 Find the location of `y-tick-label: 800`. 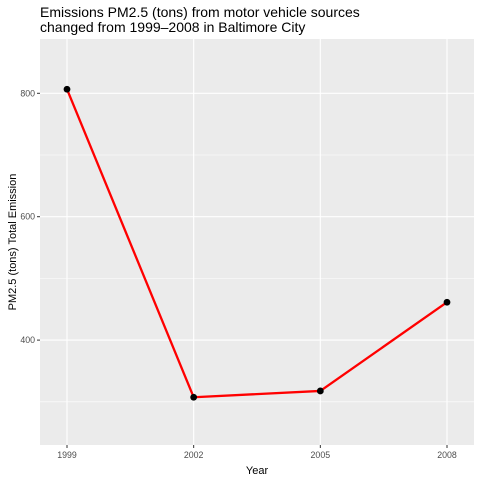

y-tick-label: 800 is located at coordinates (27, 93).